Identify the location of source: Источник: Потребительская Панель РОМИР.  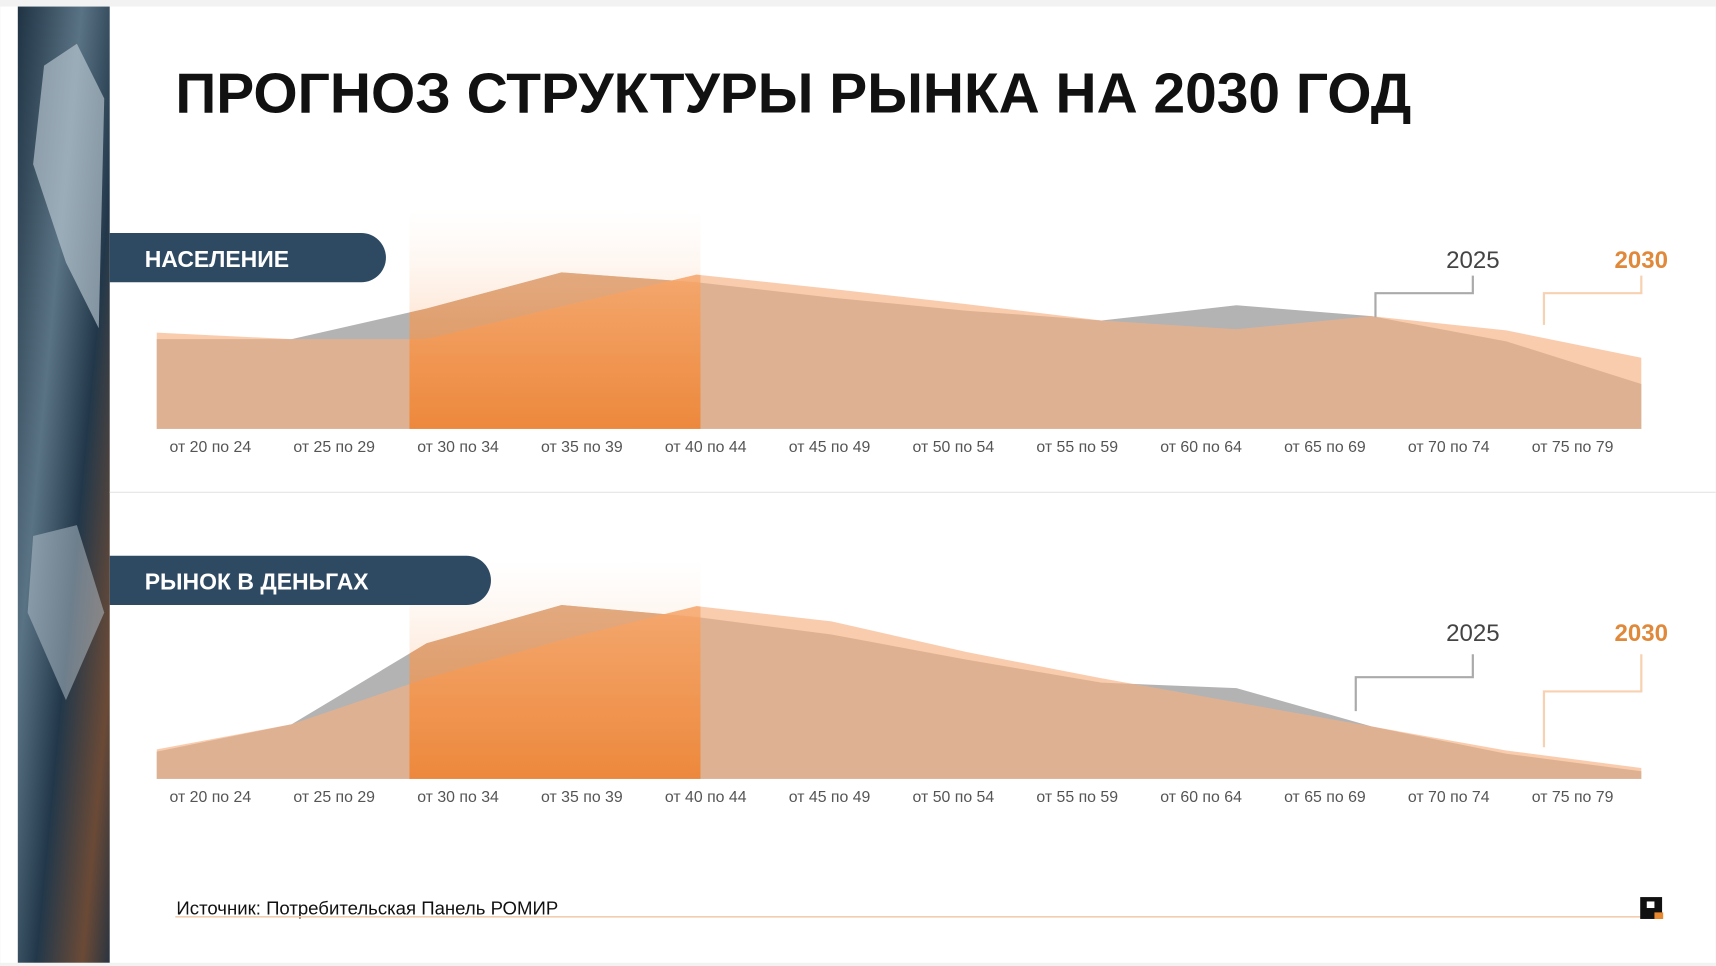
(367, 908).